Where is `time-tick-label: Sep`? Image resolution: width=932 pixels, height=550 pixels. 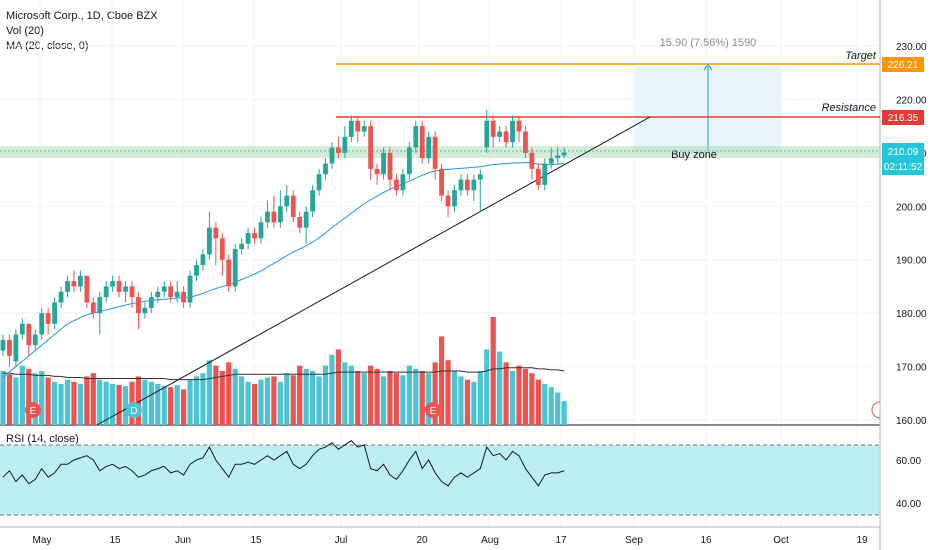 time-tick-label: Sep is located at coordinates (634, 540).